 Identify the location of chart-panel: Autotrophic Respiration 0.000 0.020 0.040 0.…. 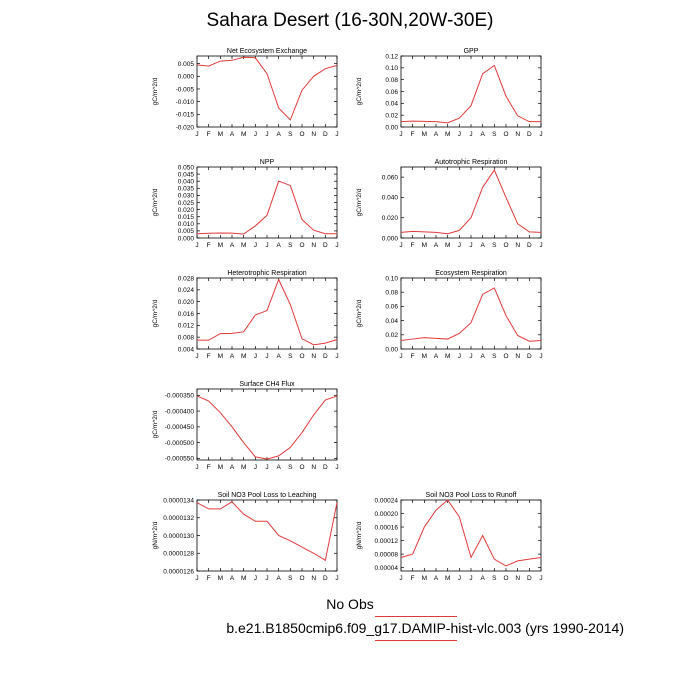
(449, 204).